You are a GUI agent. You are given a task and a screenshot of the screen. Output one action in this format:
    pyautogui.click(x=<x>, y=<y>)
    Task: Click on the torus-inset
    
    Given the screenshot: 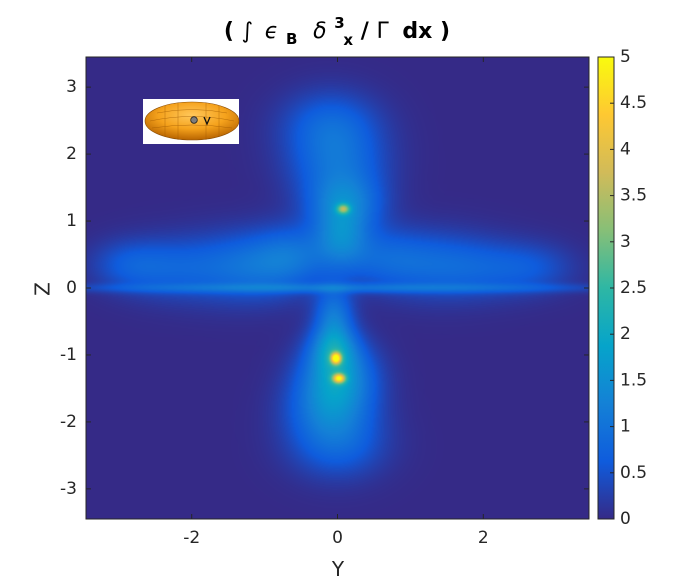 What is the action you would take?
    pyautogui.click(x=191, y=121)
    